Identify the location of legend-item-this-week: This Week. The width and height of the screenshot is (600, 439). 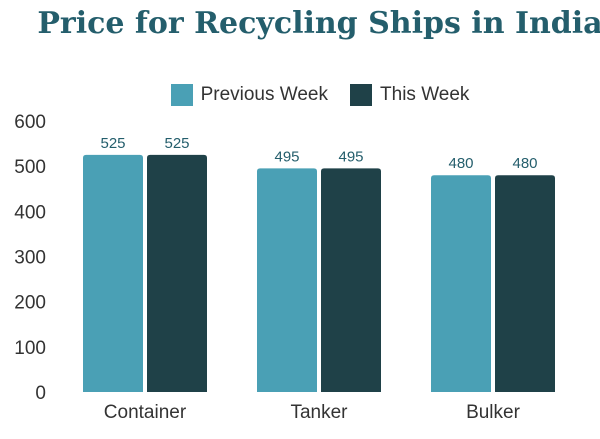
(409, 95).